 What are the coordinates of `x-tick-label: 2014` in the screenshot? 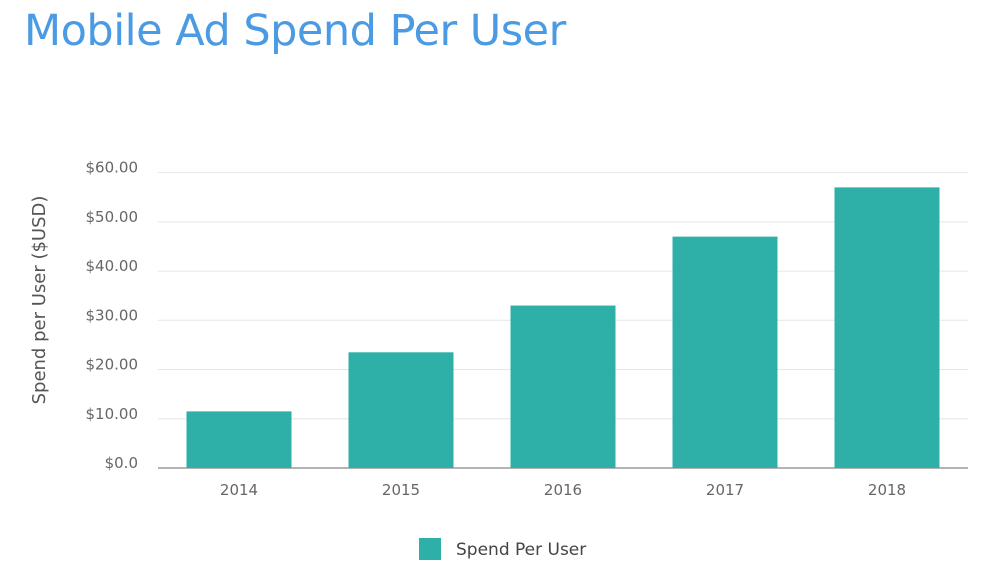 It's located at (239, 490).